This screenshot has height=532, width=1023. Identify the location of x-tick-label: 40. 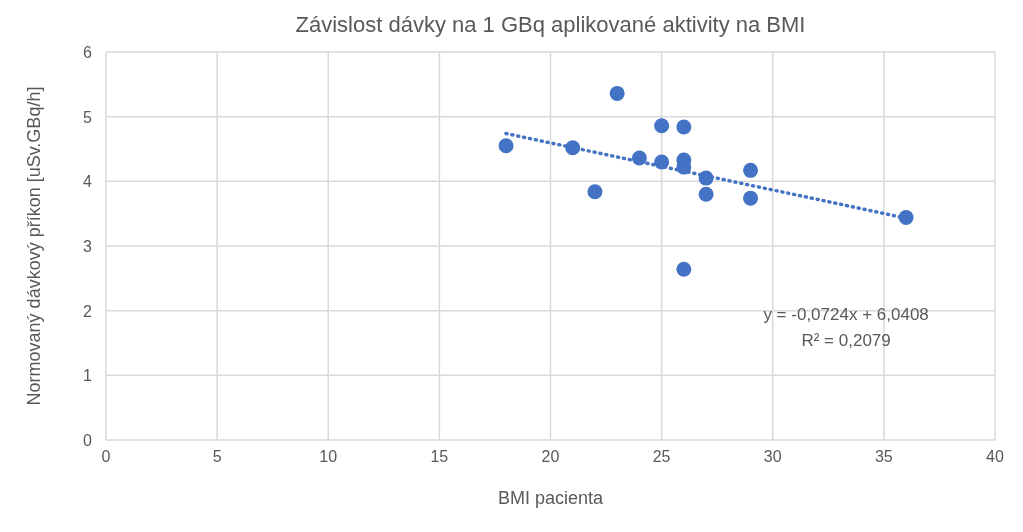
(995, 456).